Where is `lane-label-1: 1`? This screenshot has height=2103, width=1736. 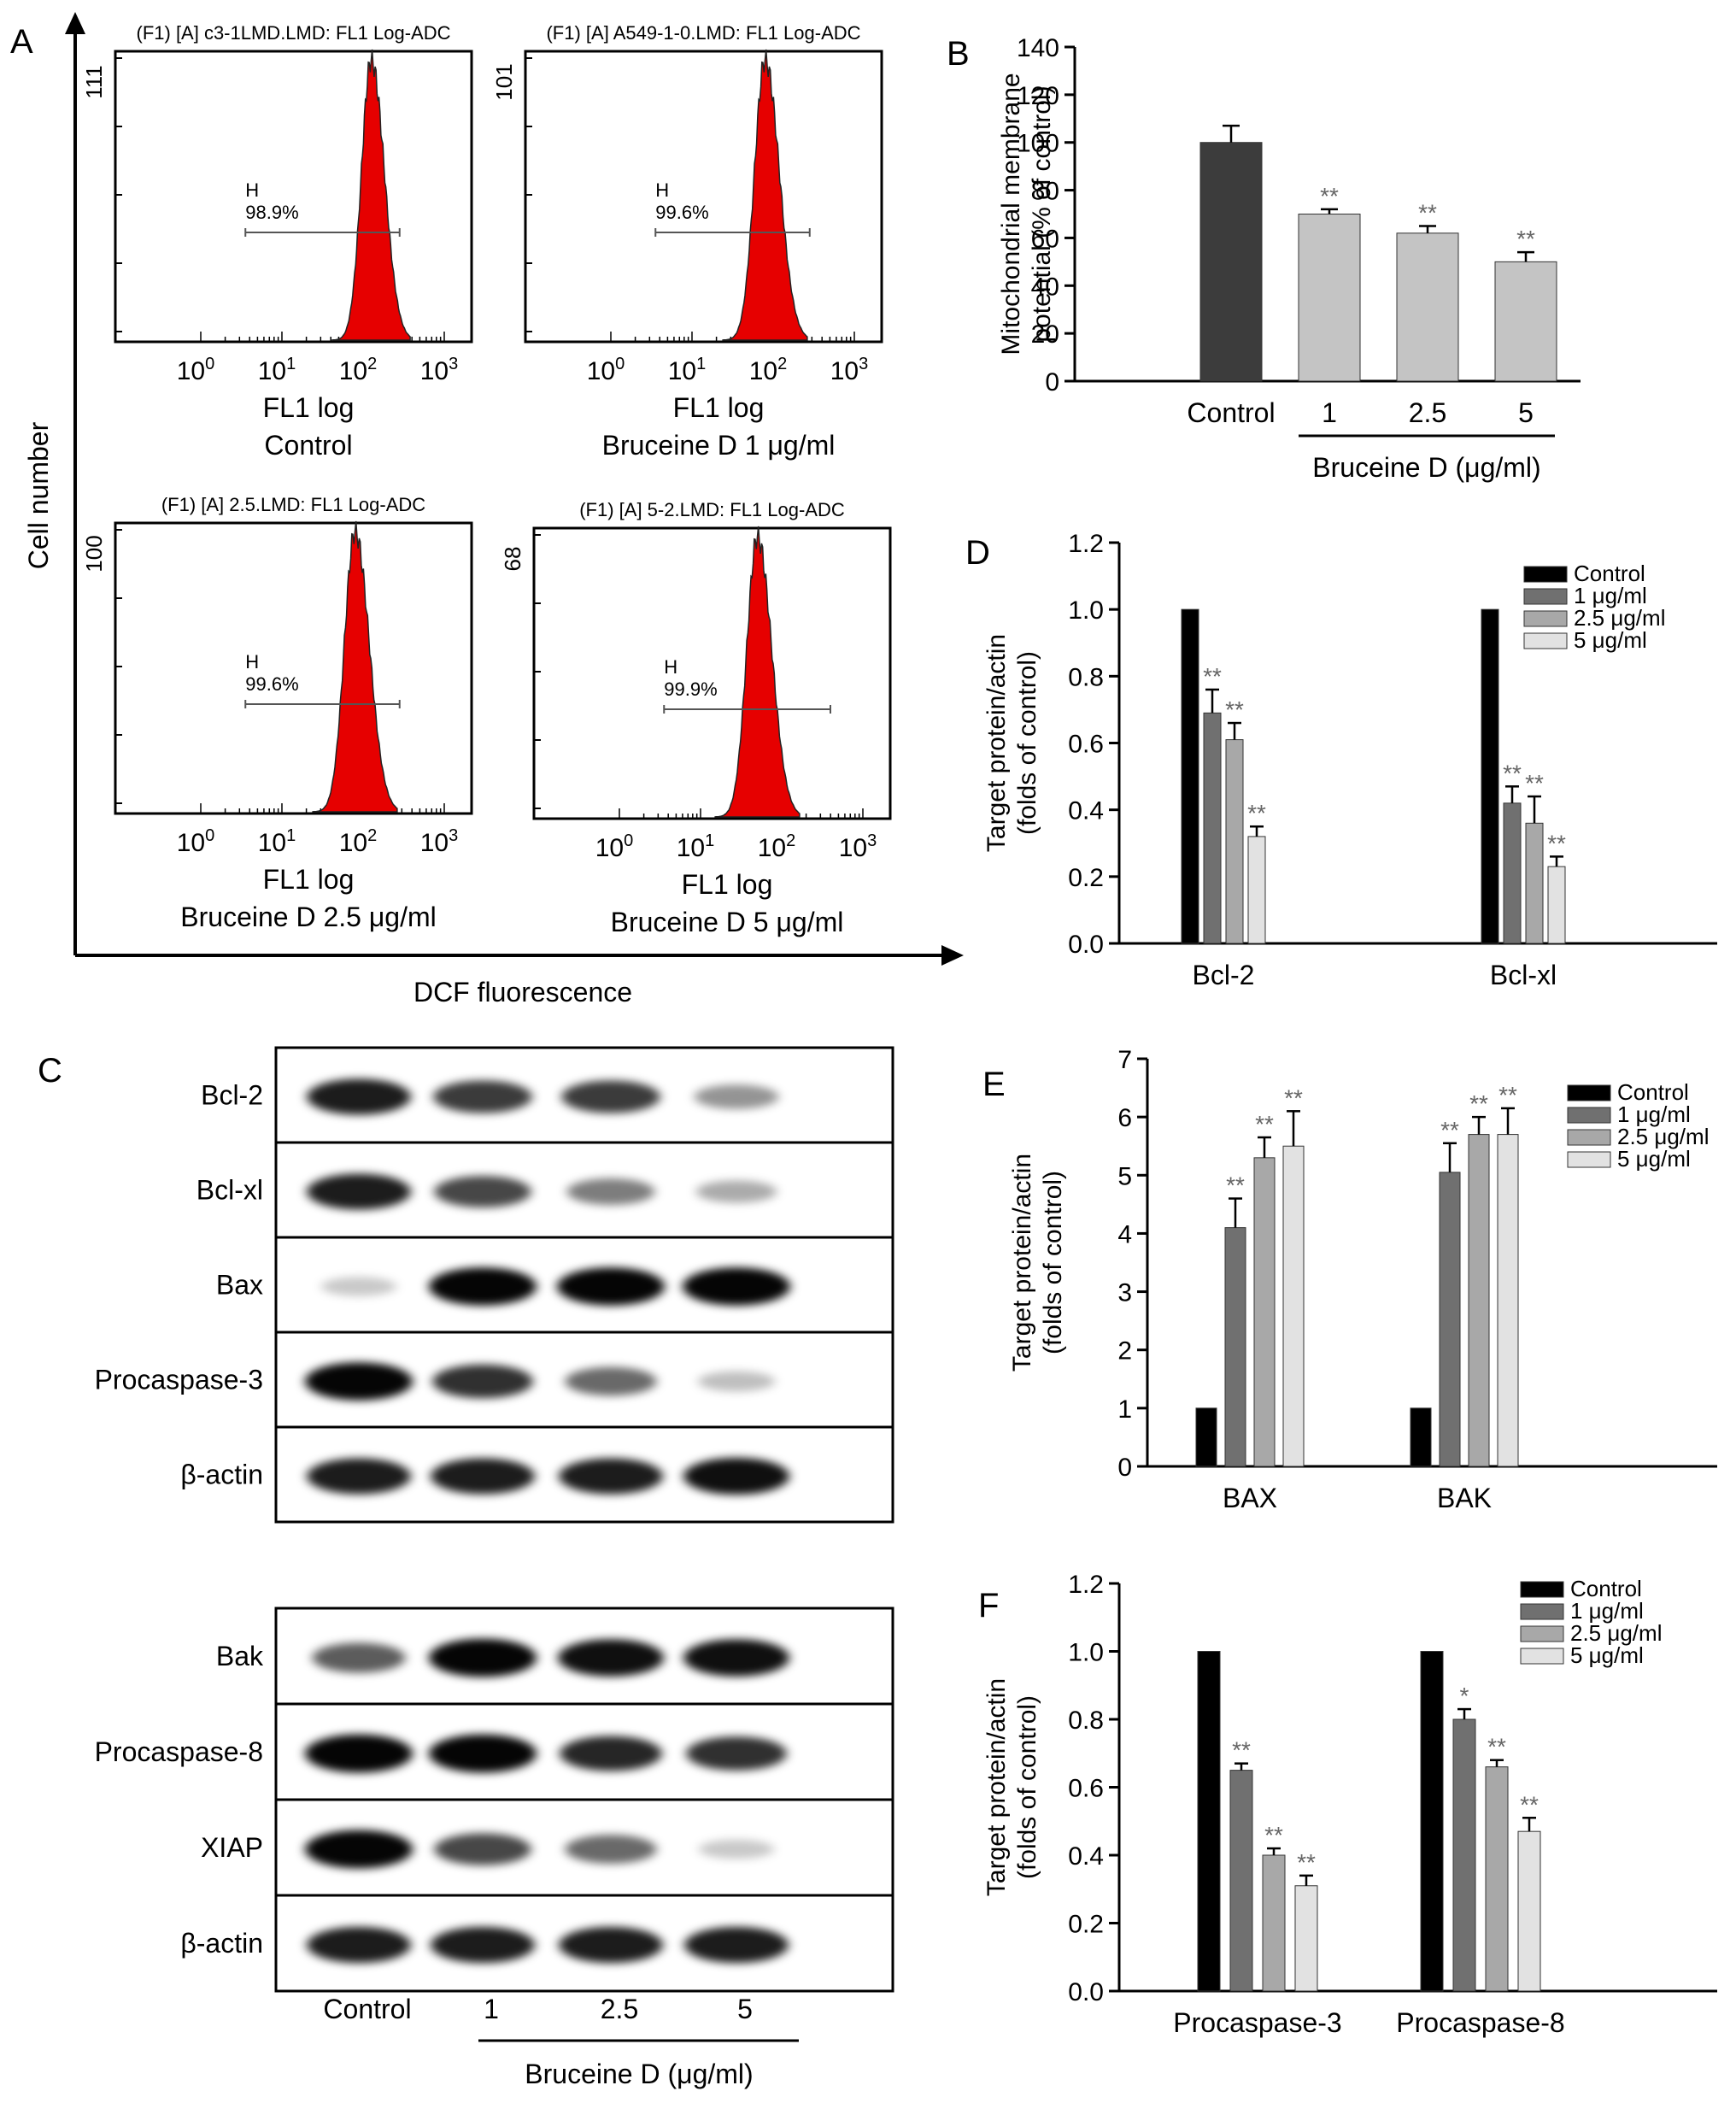
lane-label-1: 1 is located at coordinates (492, 2009).